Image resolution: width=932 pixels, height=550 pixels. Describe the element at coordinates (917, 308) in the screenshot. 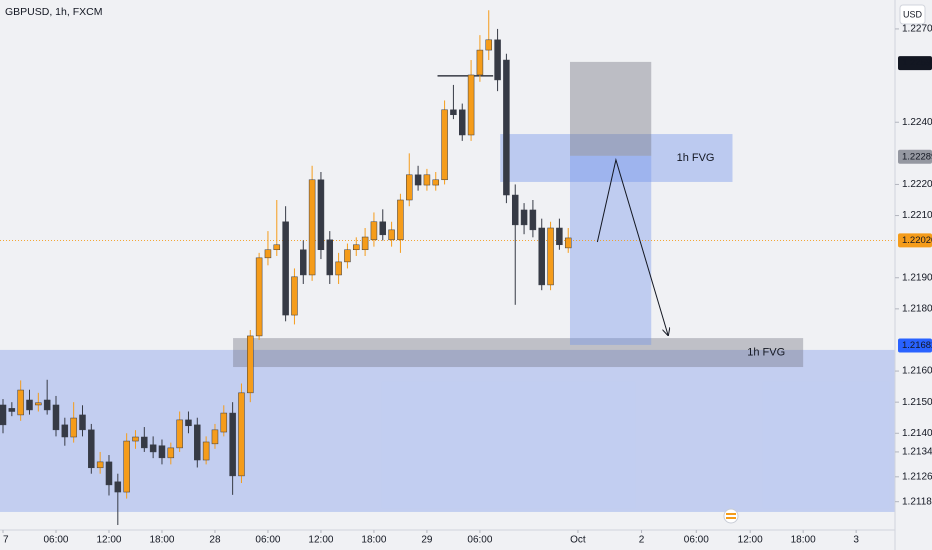

I see `y-tick-label: 1.21800` at that location.